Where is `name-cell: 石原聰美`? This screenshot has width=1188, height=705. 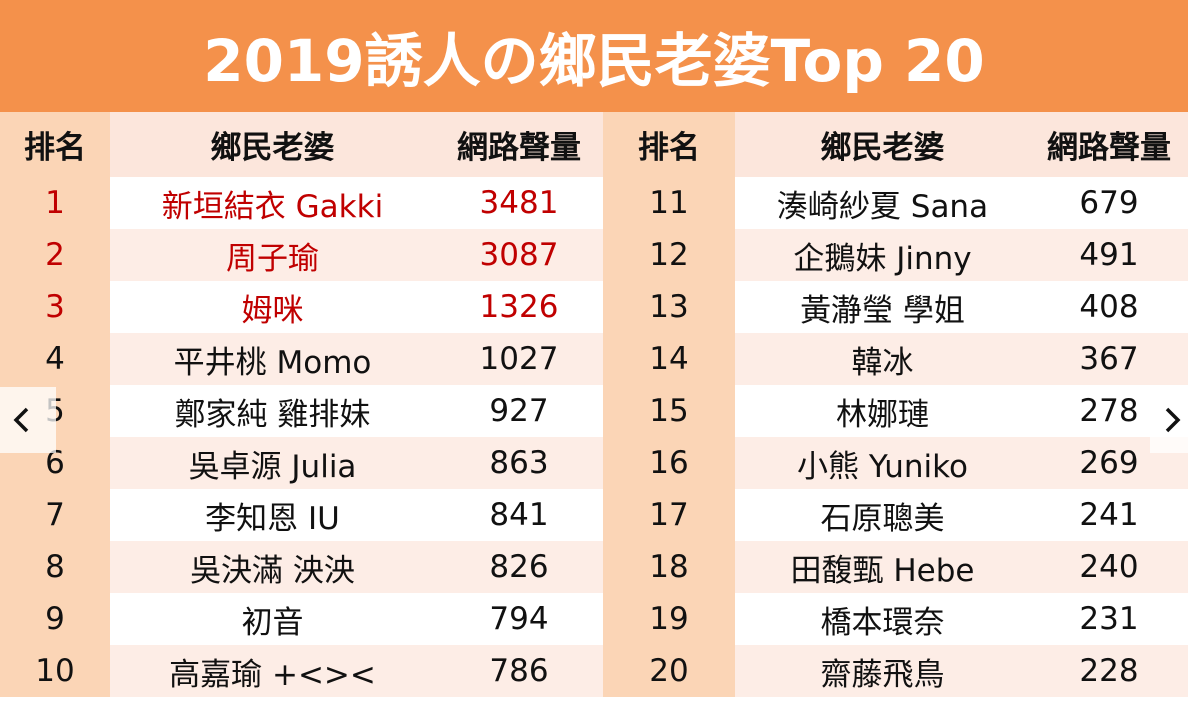
name-cell: 石原聰美 is located at coordinates (882, 515).